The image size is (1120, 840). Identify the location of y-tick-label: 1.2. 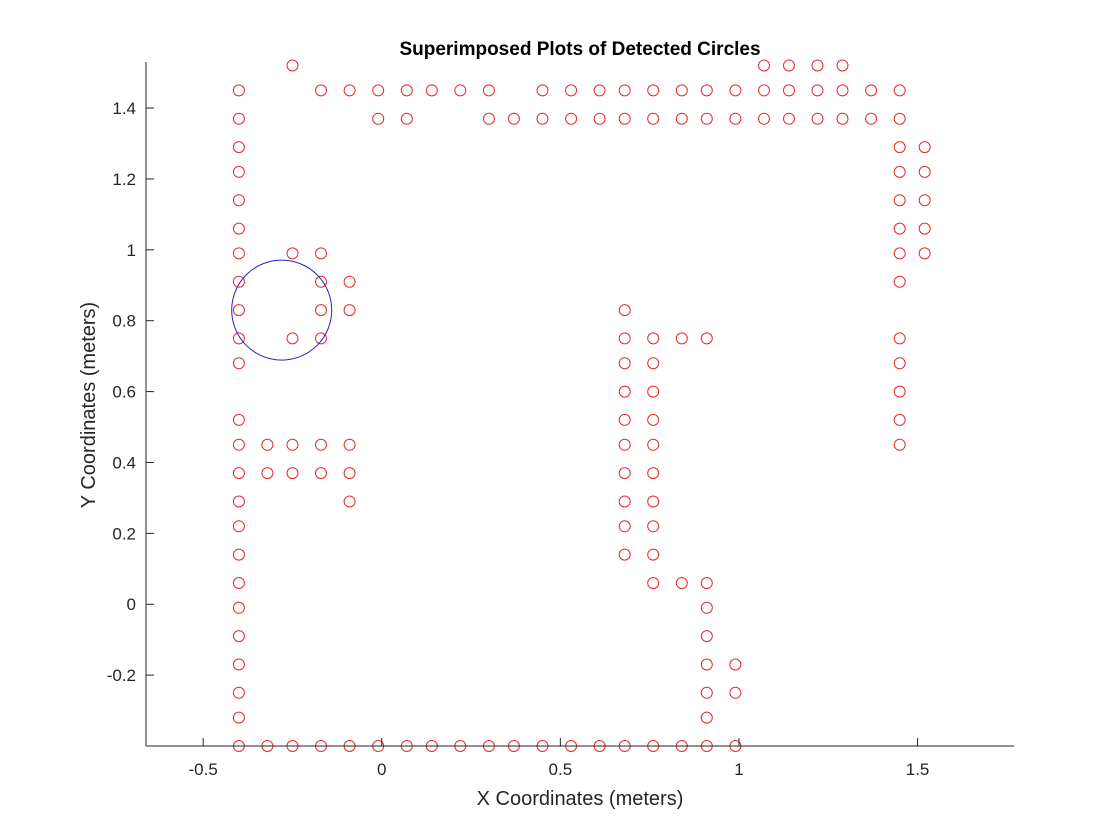
(124, 179).